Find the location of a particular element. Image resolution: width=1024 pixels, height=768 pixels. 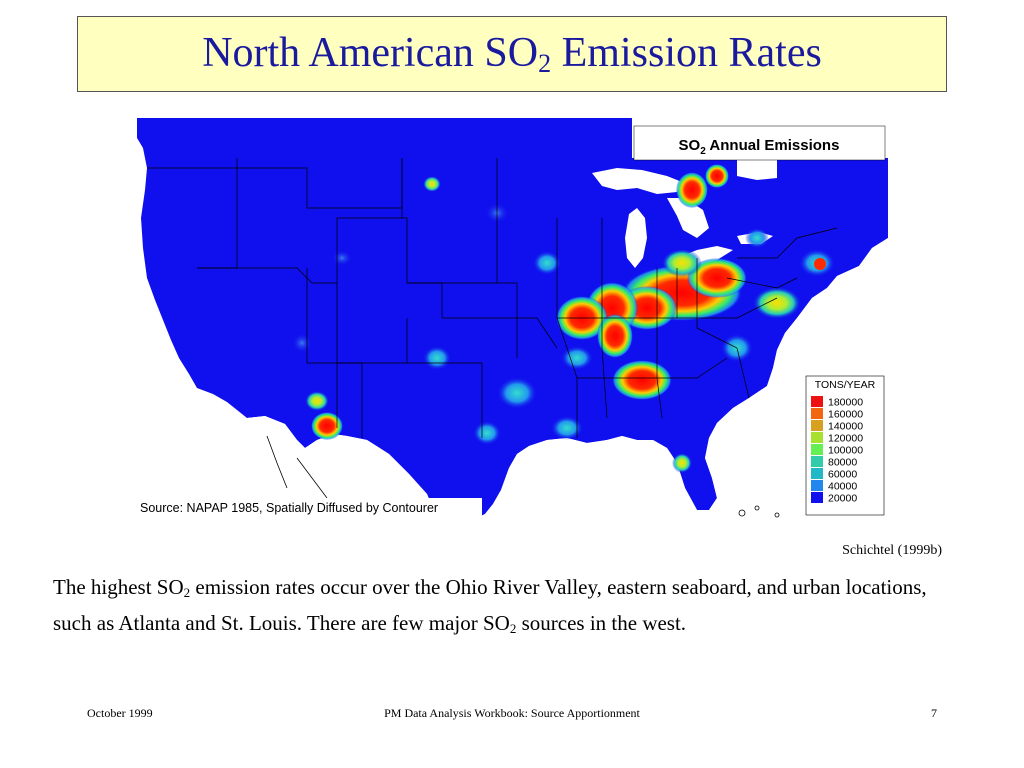

map-caption: SO2 Annual Emissions is located at coordinates (759, 147).